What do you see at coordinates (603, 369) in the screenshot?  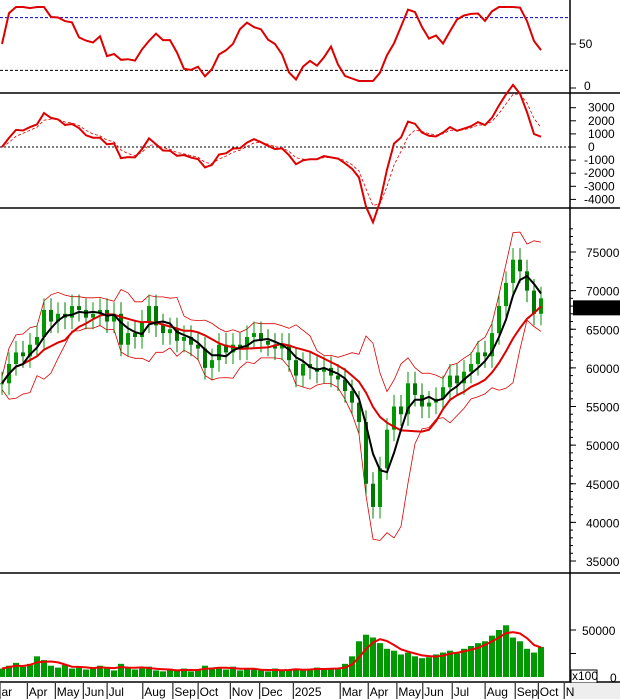 I see `price-tick-label: 60000` at bounding box center [603, 369].